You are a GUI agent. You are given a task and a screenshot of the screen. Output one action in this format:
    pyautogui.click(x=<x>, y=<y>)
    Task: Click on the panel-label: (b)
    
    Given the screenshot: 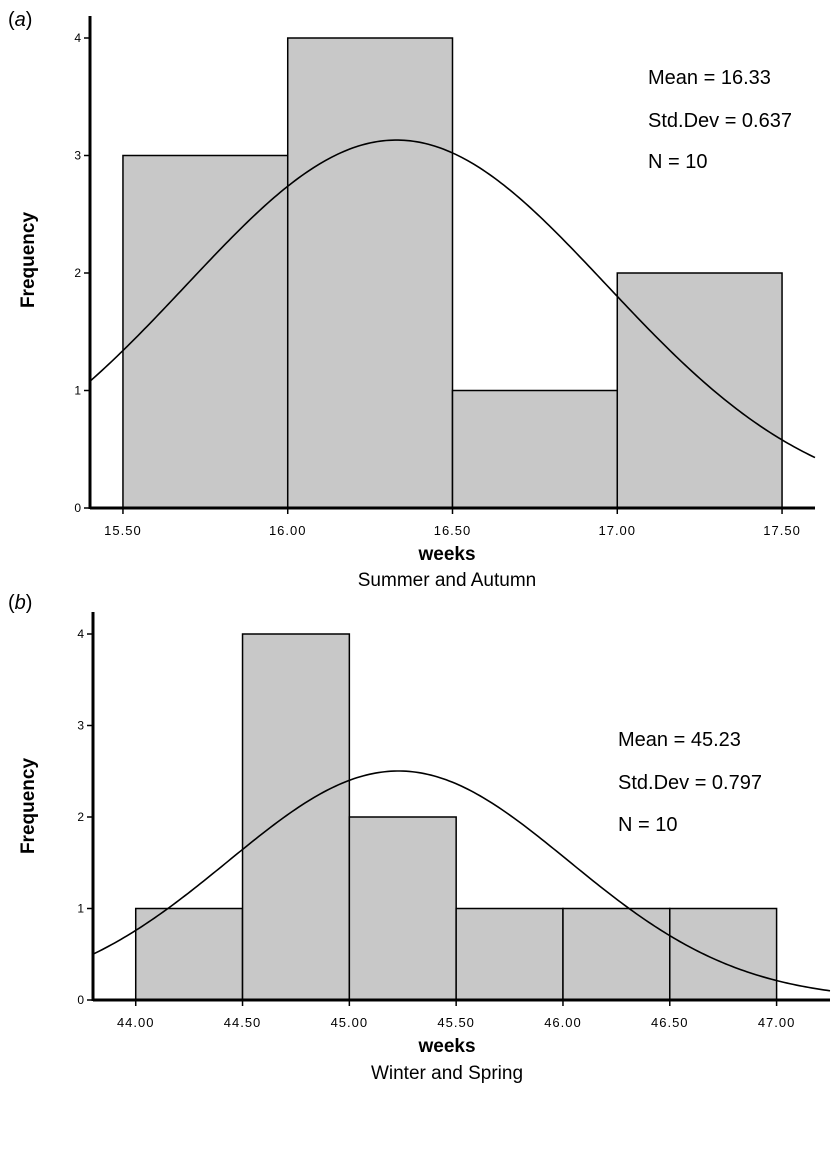 What is the action you would take?
    pyautogui.click(x=20, y=603)
    